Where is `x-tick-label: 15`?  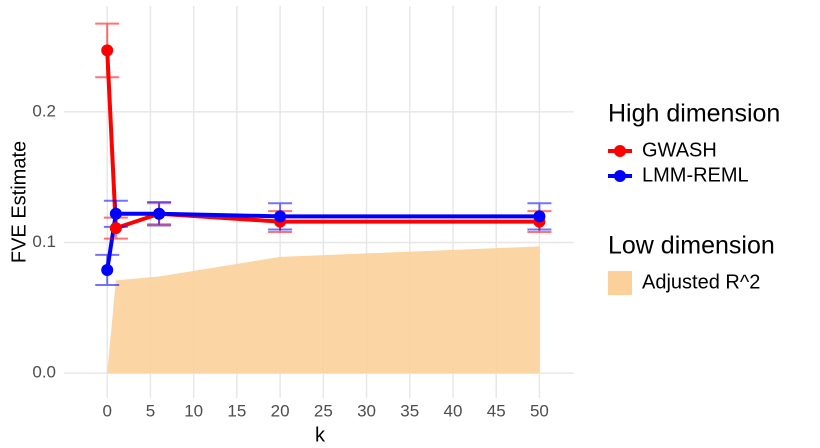
x-tick-label: 15 is located at coordinates (236, 410).